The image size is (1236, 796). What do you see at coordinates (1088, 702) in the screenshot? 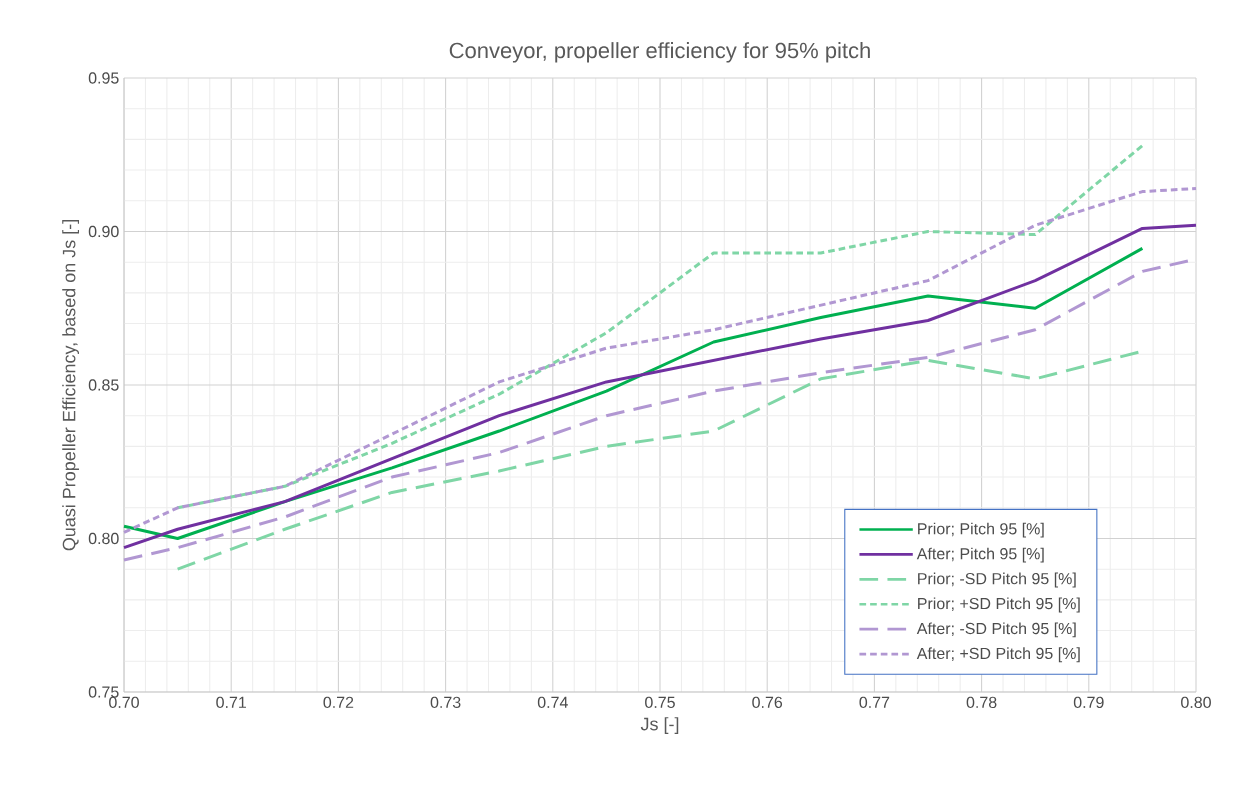
I see `x-tick-label: 0.79` at bounding box center [1088, 702].